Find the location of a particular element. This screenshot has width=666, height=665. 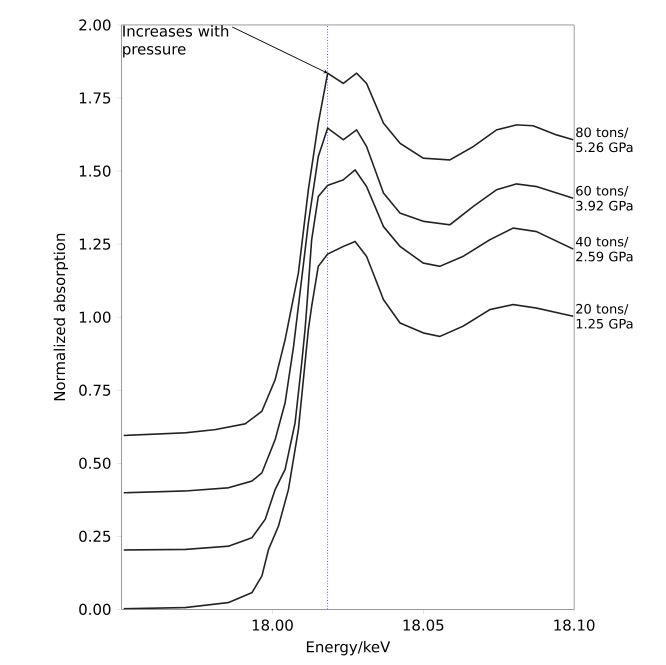

y-tick-label: 0.75 is located at coordinates (94, 390).